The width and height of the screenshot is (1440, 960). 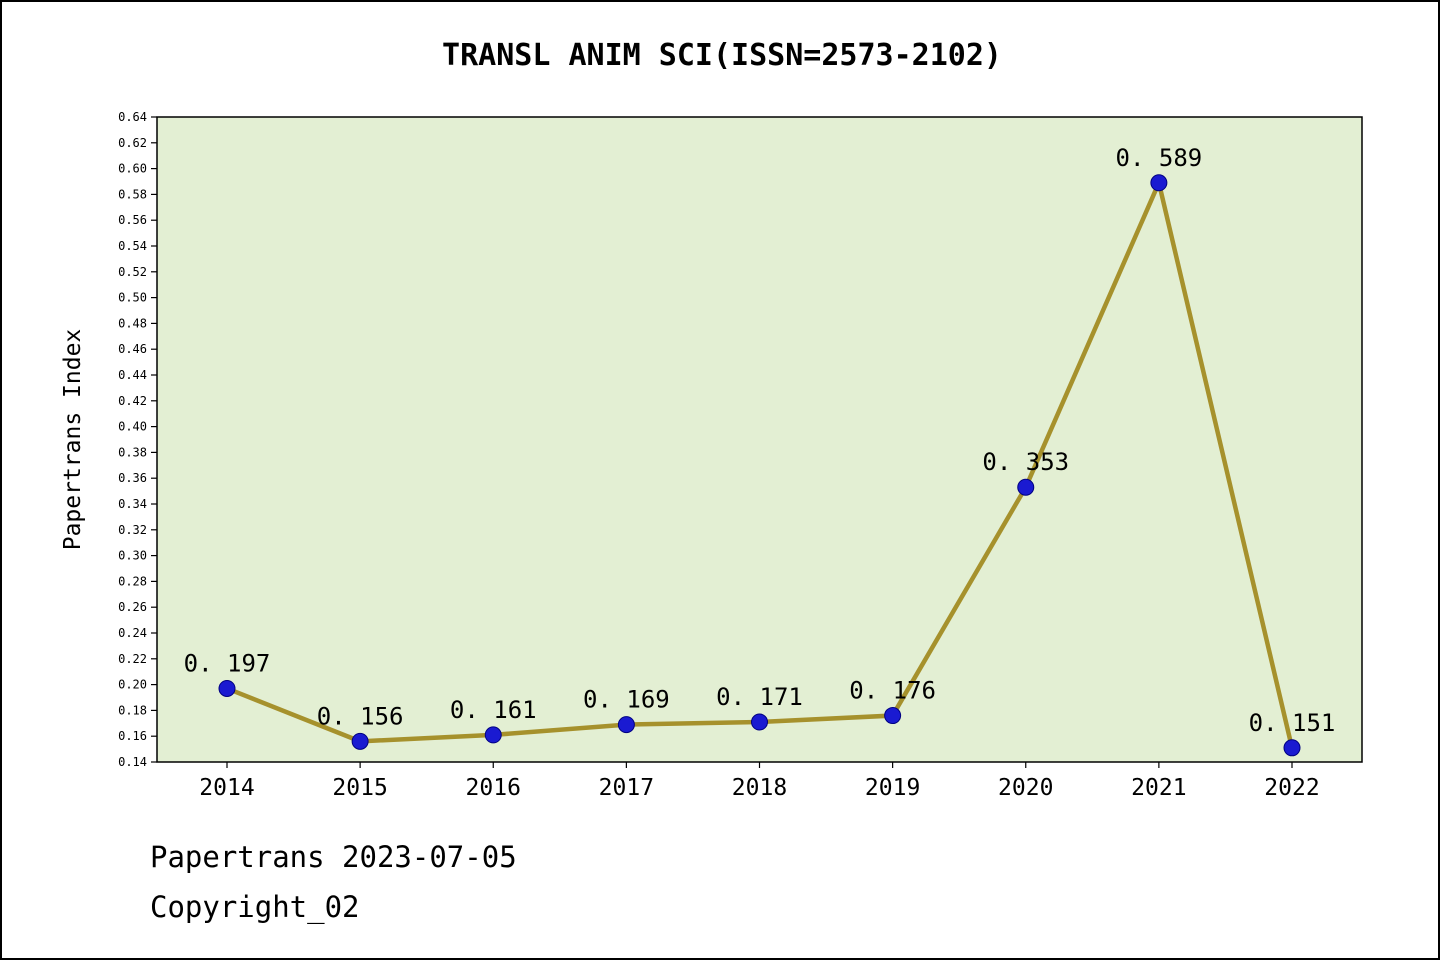 I want to click on data-point-label: 0. 151, so click(x=1292, y=723).